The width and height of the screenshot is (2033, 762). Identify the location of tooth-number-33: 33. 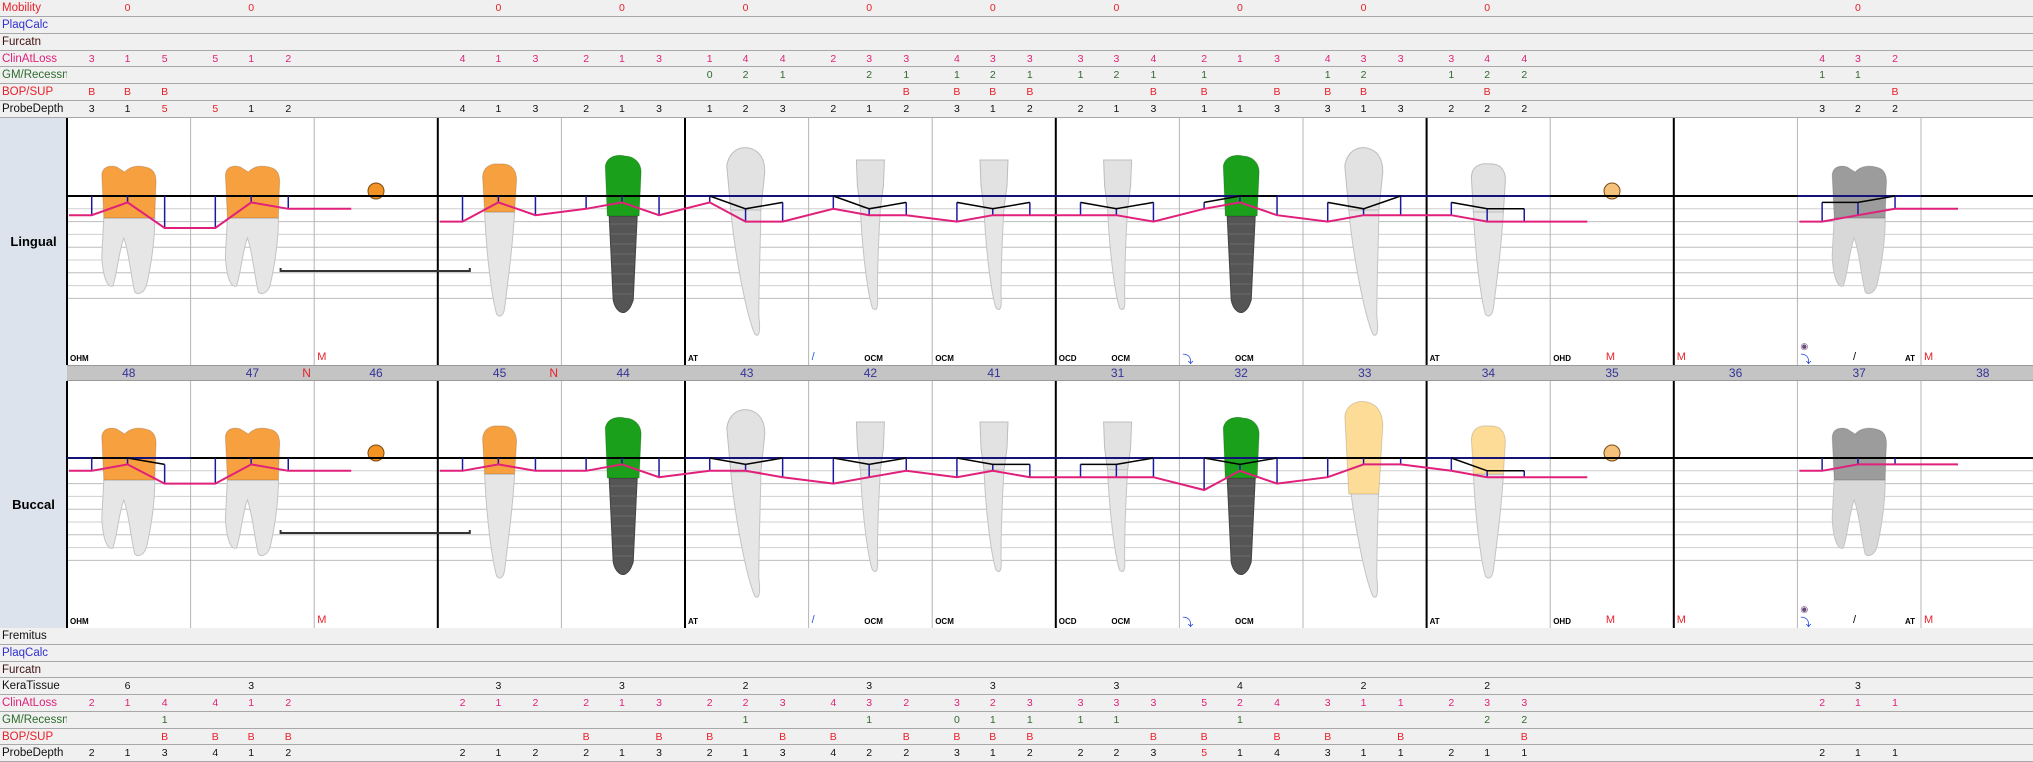
(1365, 373).